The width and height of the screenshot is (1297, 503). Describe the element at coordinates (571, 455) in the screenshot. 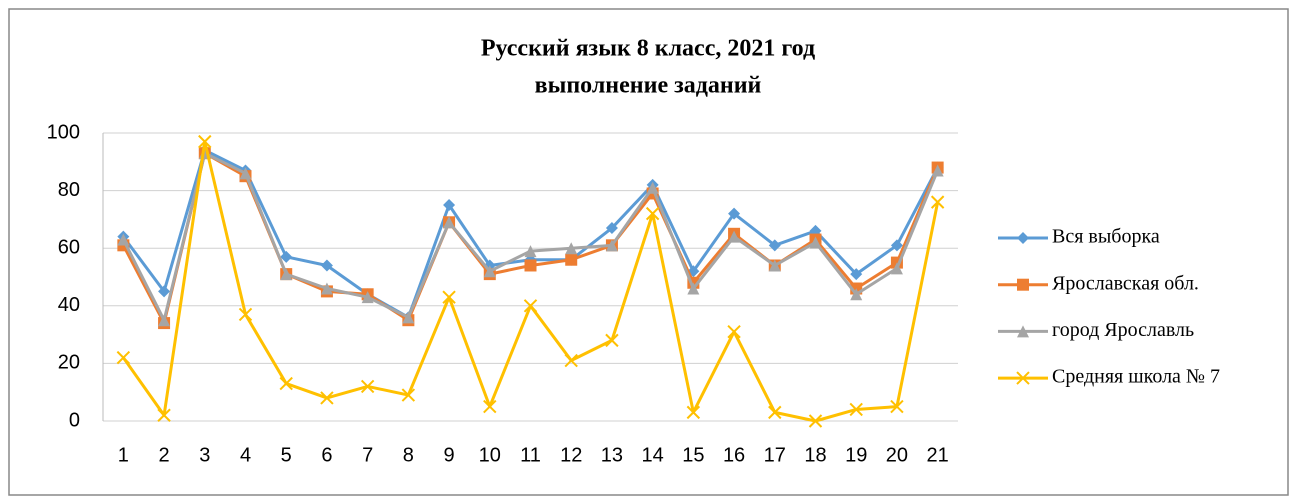

I see `x-tick-label: 12` at that location.